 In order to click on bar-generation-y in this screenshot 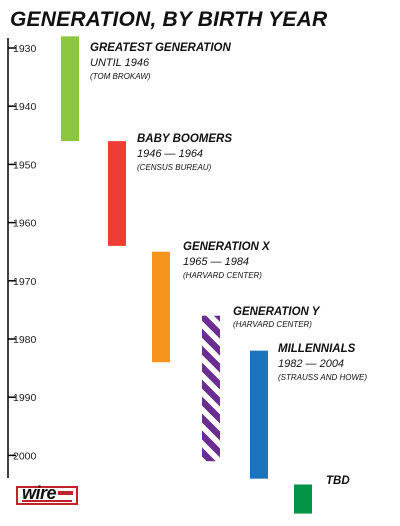, I will do `click(211, 388)`.